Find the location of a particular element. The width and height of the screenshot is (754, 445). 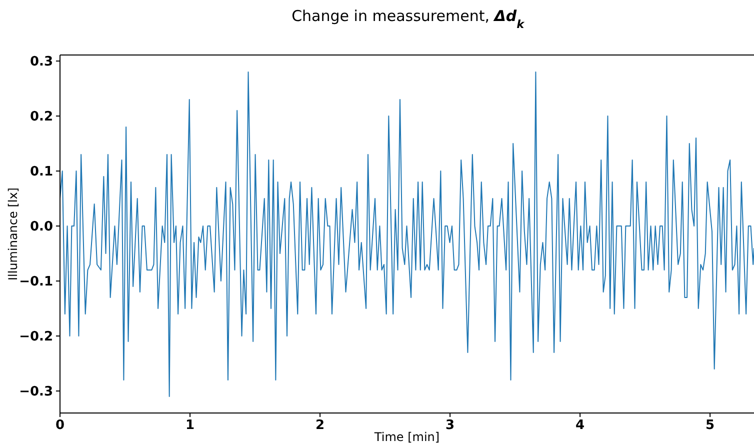

x-tick-label: 2 is located at coordinates (320, 425).